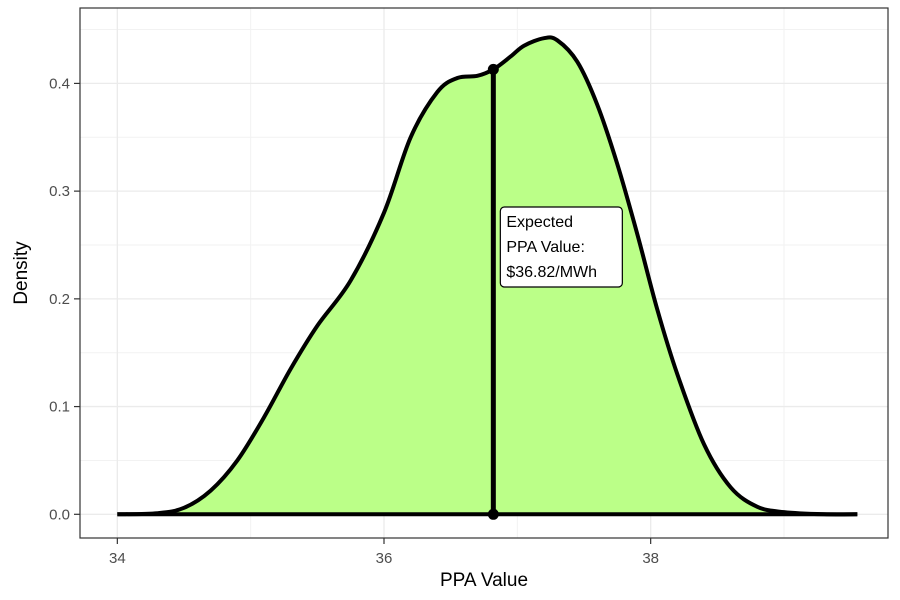  I want to click on expected-value-label-line-3: $36.82/MWh, so click(551, 272).